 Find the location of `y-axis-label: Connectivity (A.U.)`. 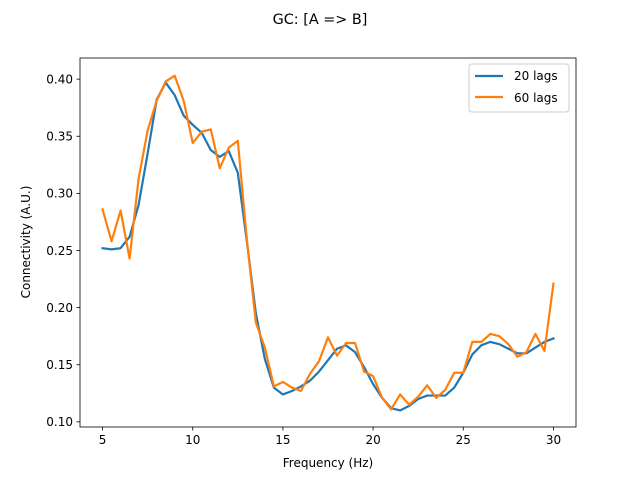

y-axis-label: Connectivity (A.U.) is located at coordinates (26, 242).